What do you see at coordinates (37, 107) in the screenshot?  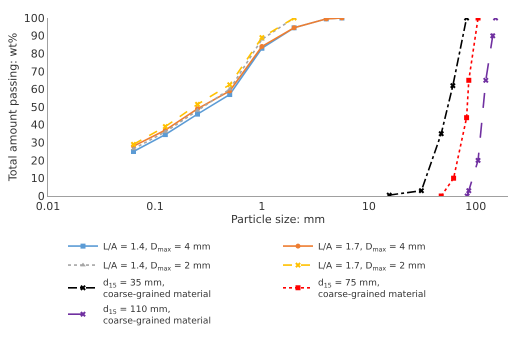 I see `y-tick-label: 50` at bounding box center [37, 107].